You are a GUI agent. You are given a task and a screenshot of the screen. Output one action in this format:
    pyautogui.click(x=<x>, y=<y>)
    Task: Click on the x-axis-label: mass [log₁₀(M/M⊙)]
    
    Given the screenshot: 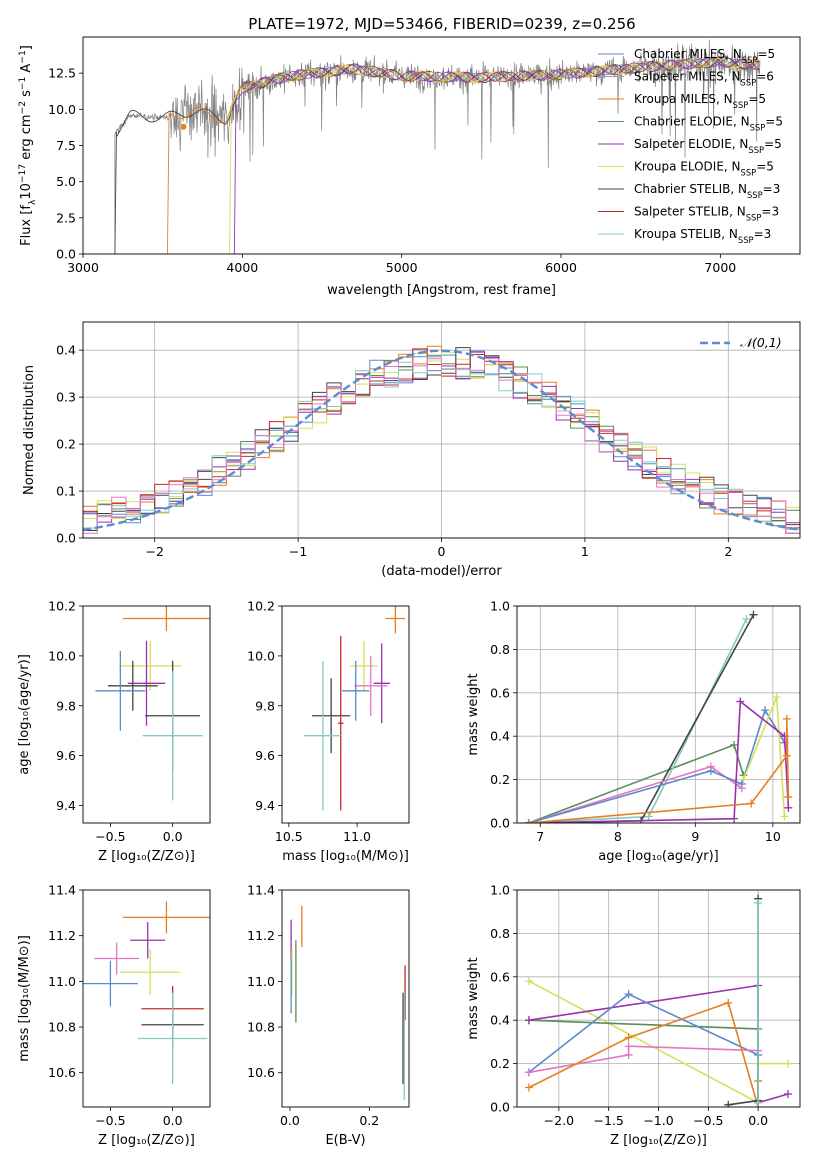 What is the action you would take?
    pyautogui.click(x=345, y=856)
    